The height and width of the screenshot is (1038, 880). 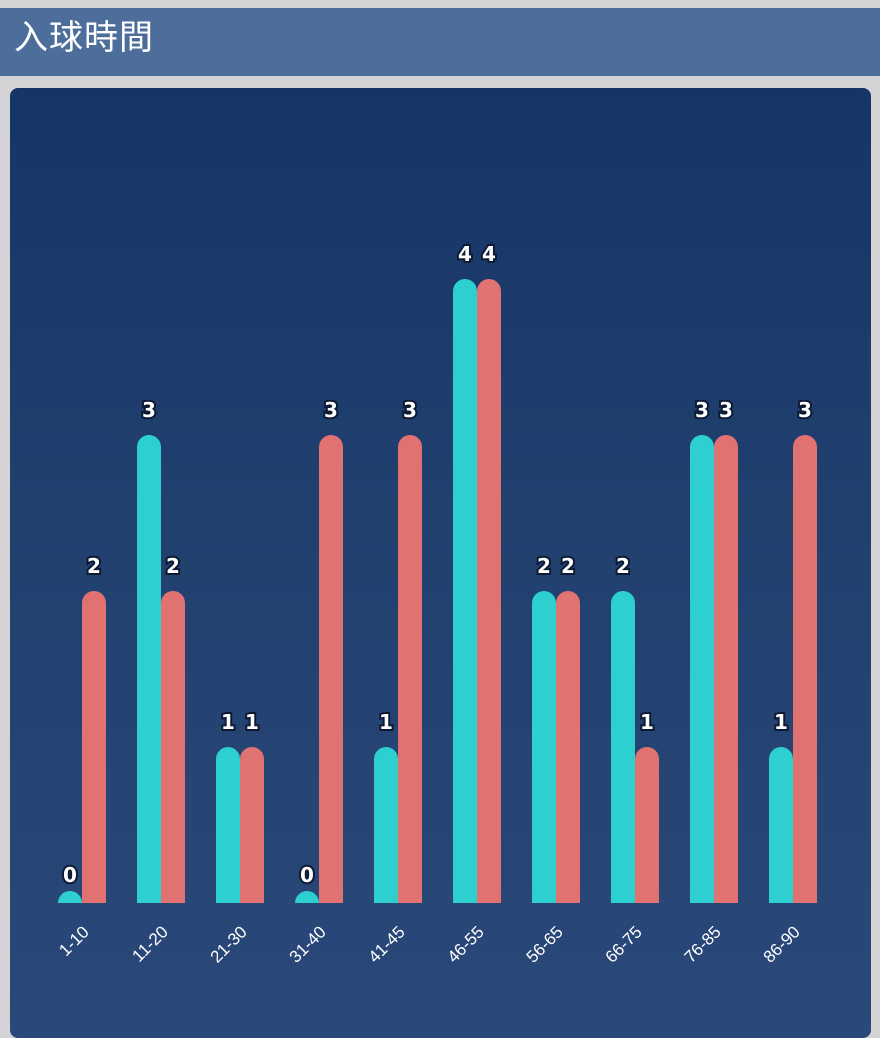 What do you see at coordinates (702, 410) in the screenshot?
I see `data-label-series-a-76-85: 3` at bounding box center [702, 410].